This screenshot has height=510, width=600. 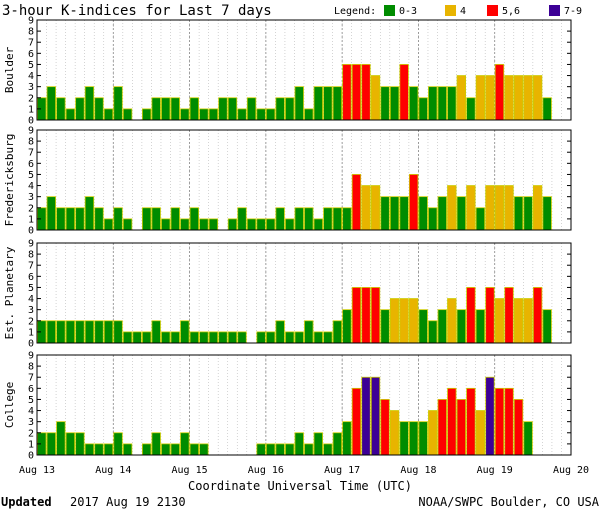 What do you see at coordinates (9, 292) in the screenshot?
I see `panel-station-label: Est. Planetary` at bounding box center [9, 292].